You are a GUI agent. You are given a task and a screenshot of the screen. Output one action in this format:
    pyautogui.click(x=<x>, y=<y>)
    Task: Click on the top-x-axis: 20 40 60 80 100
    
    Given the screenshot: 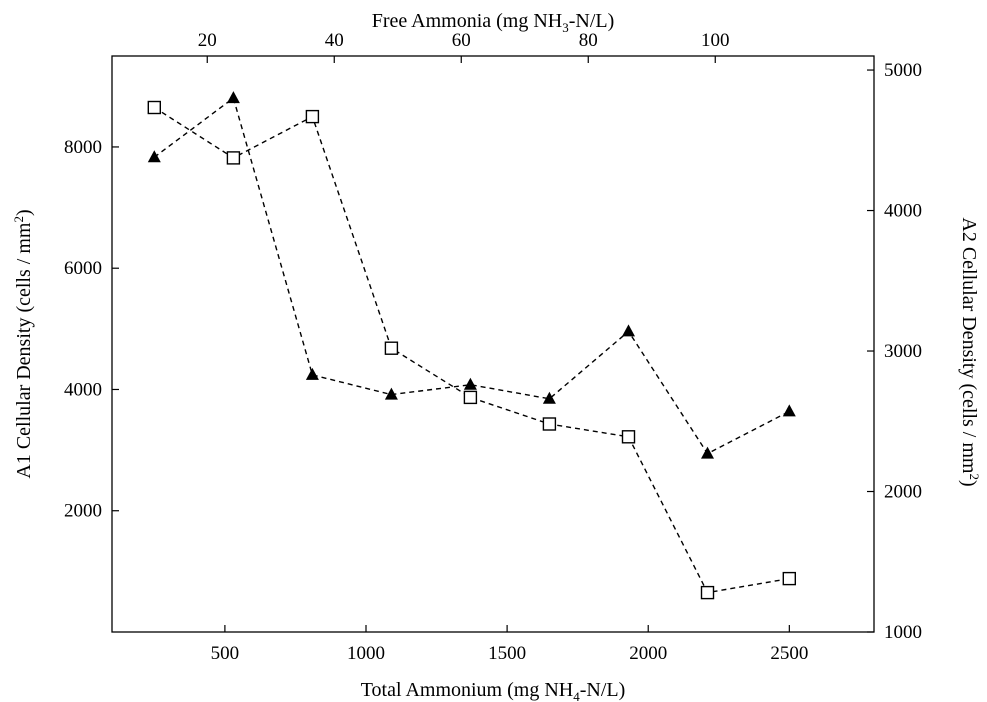 What is the action you would take?
    pyautogui.click(x=464, y=46)
    